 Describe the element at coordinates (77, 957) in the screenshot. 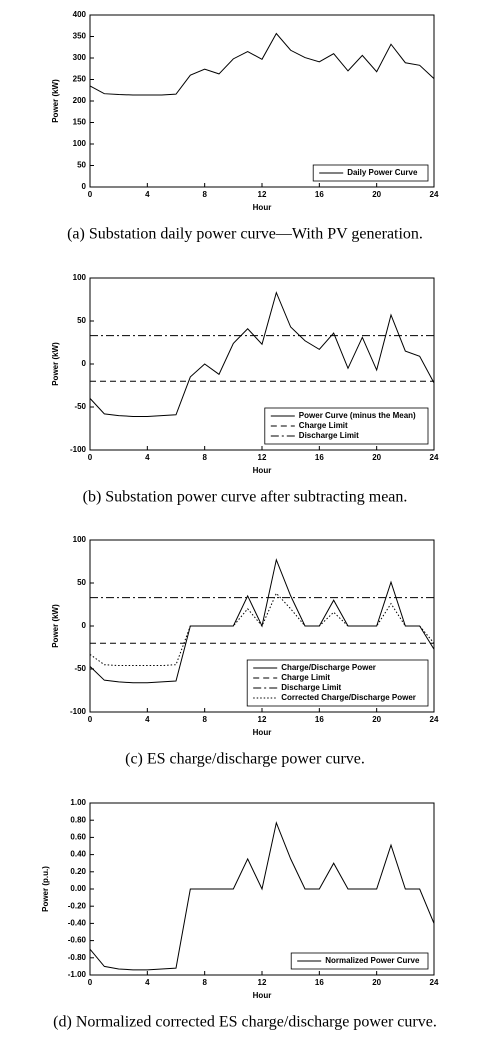

I see `y-tick-label: -0.80` at that location.